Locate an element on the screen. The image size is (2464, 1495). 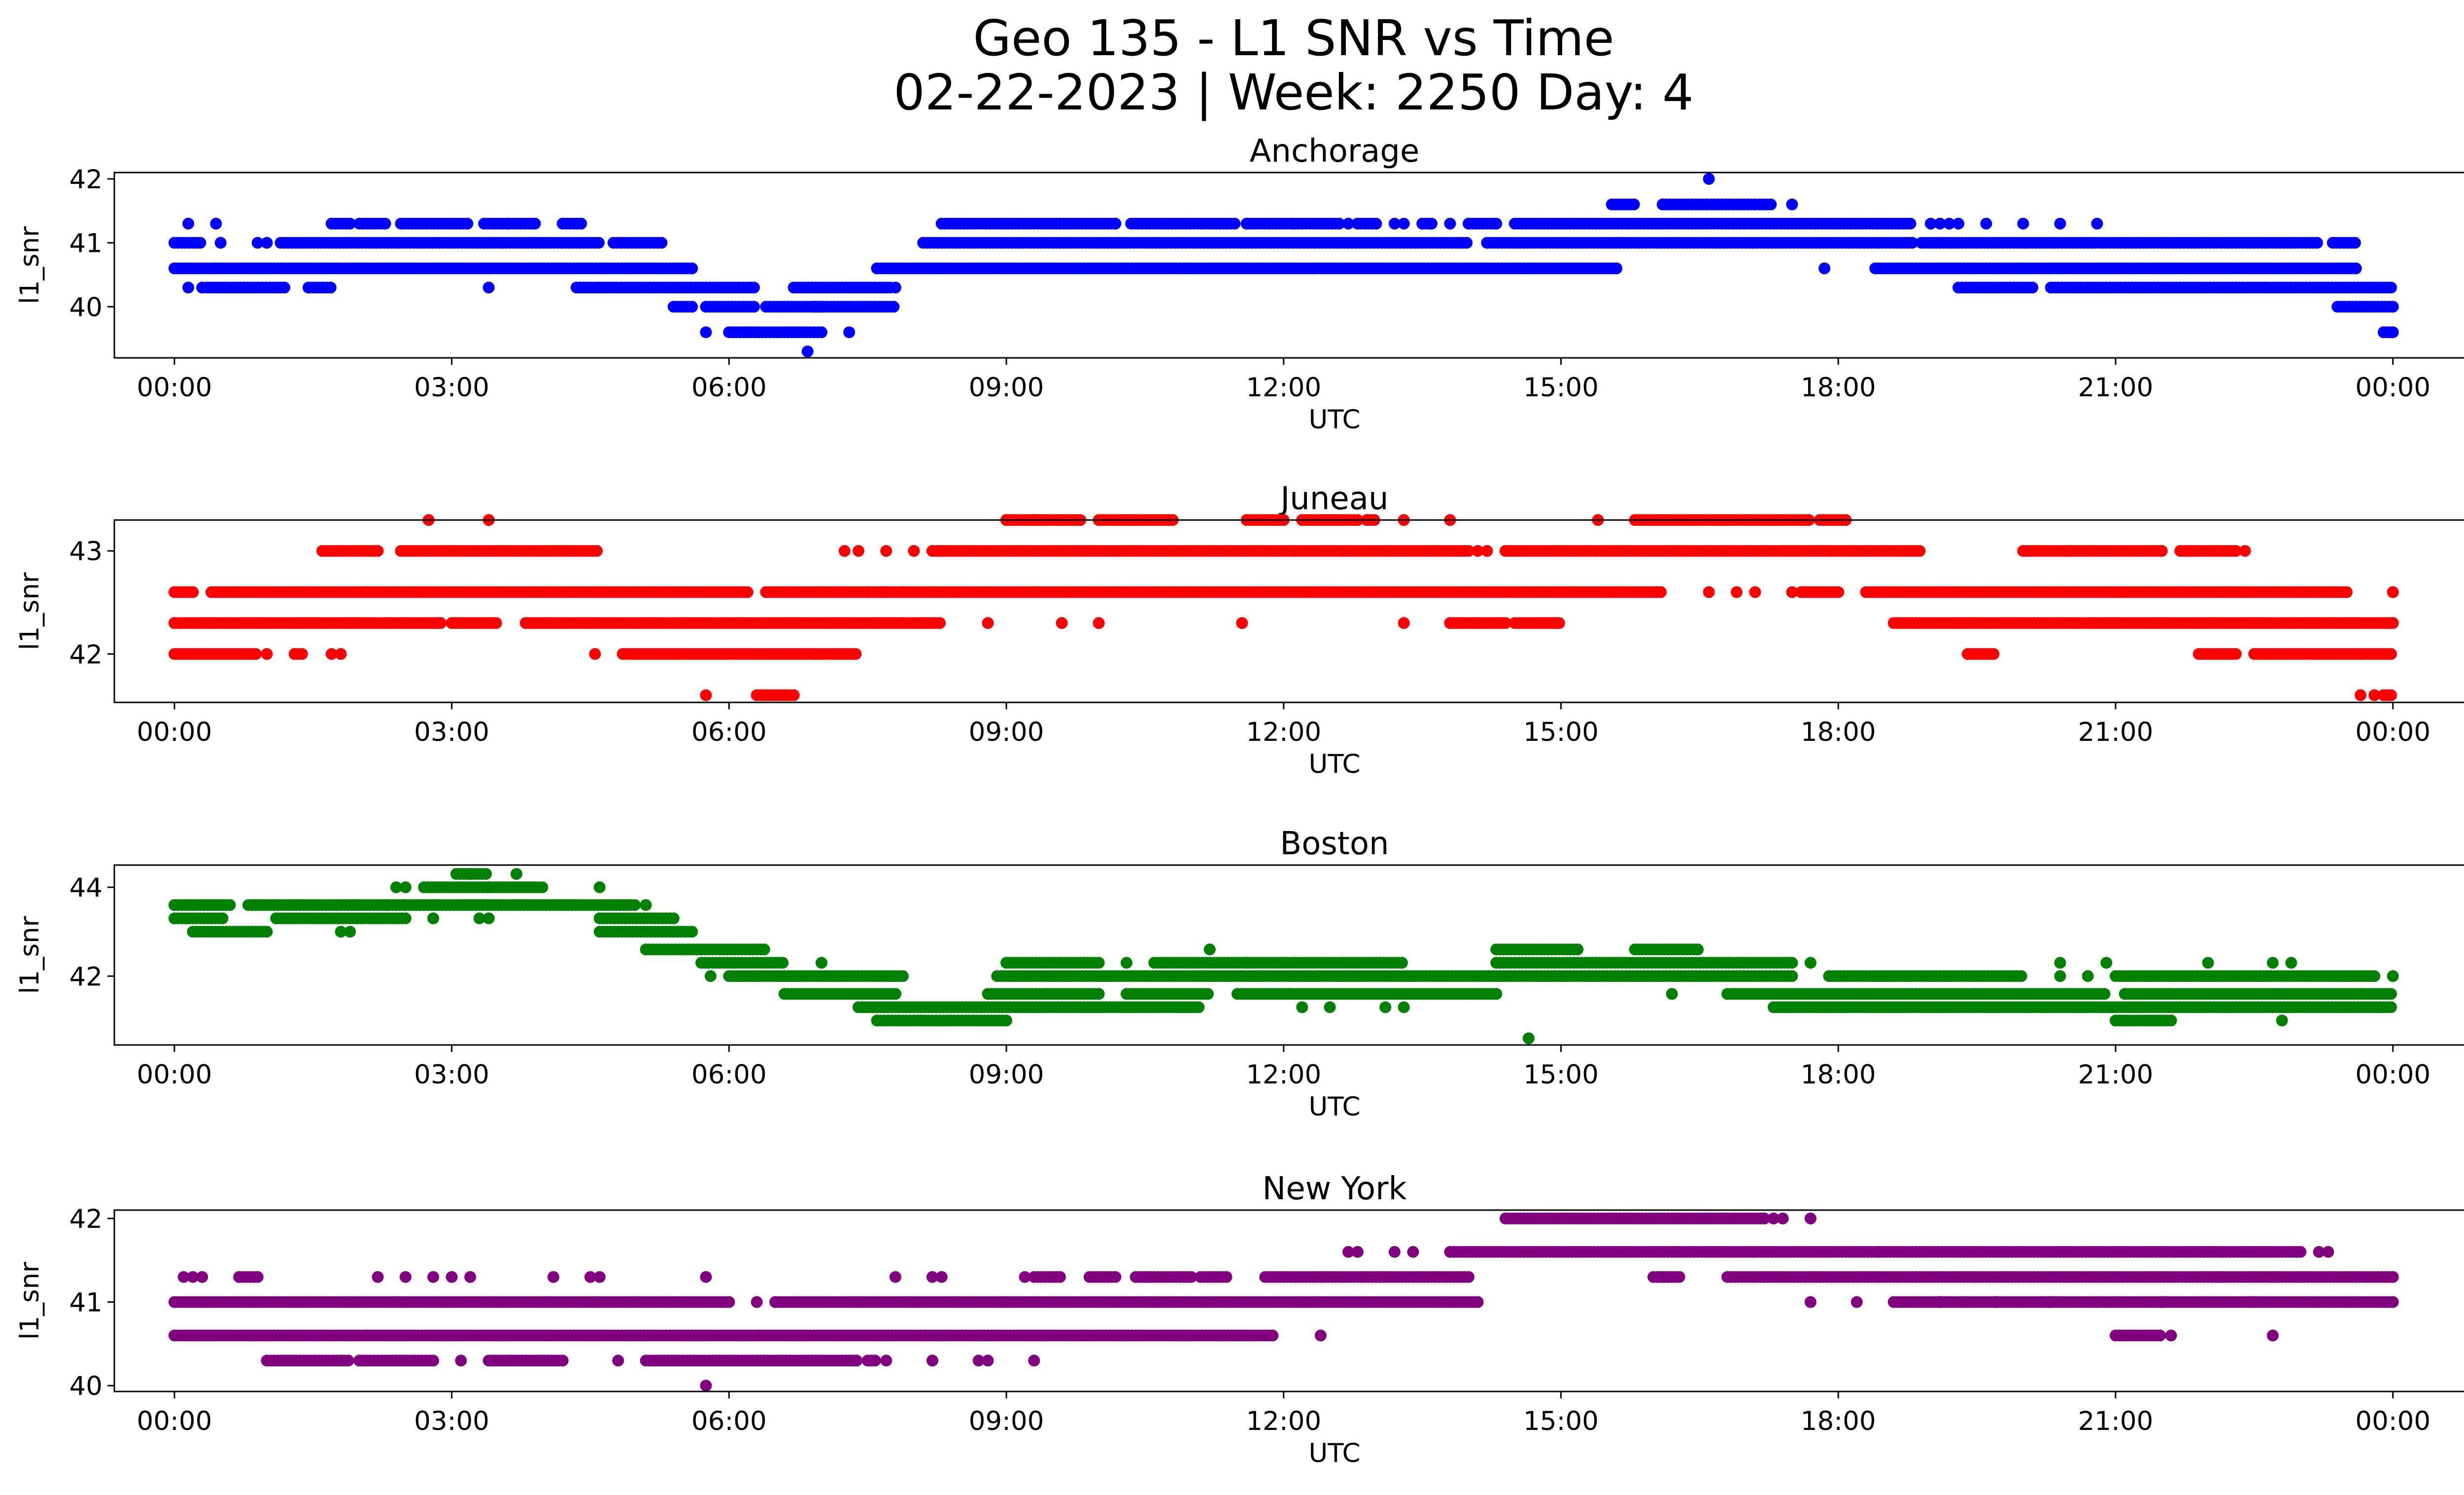
x-tick-label: 06:00 is located at coordinates (729, 388).